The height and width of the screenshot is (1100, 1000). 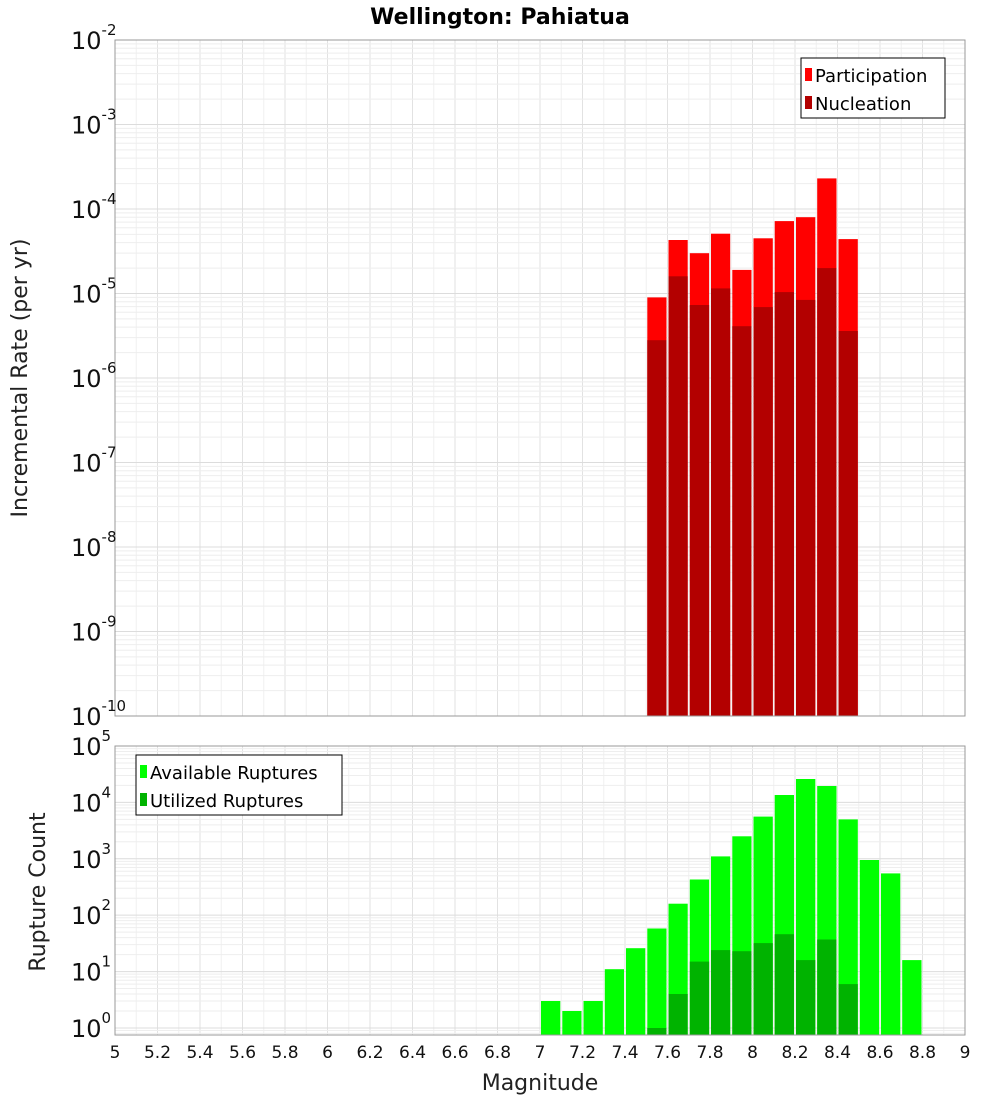 I want to click on x-tick-label: 7, so click(x=540, y=1053).